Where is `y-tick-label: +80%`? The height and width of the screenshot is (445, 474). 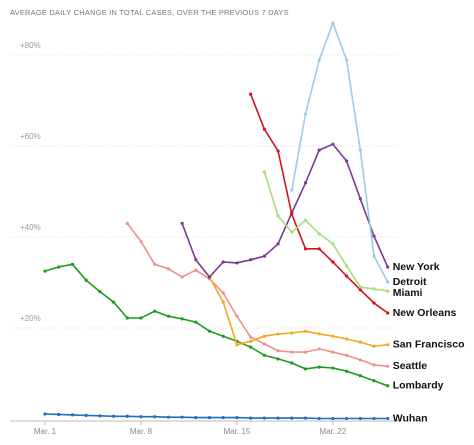 y-tick-label: +80% is located at coordinates (30, 45).